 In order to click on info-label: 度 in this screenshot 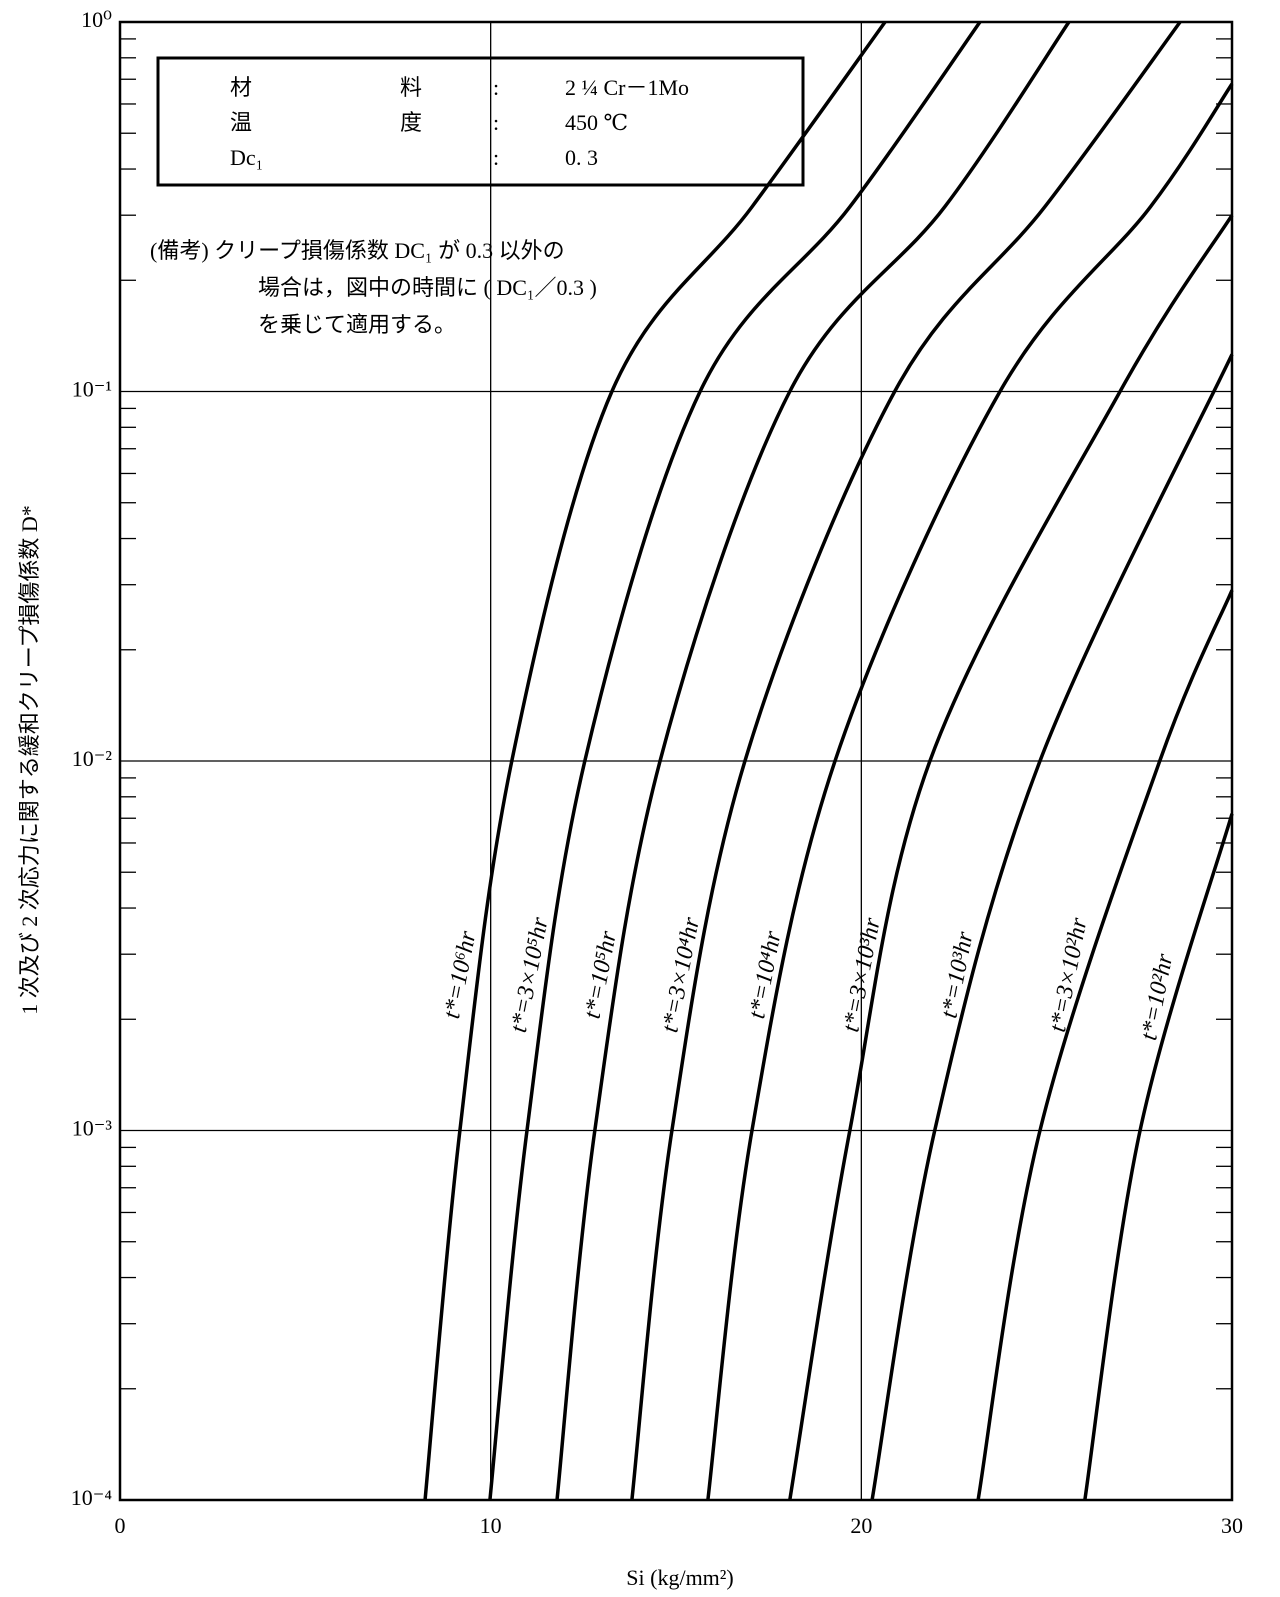, I will do `click(411, 122)`.